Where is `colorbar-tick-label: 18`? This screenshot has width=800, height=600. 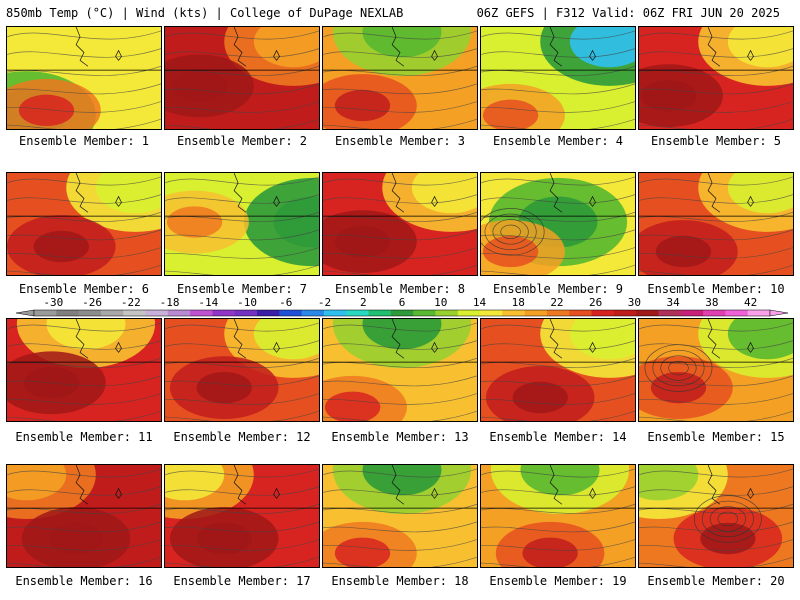
colorbar-tick-label: 18 is located at coordinates (518, 302).